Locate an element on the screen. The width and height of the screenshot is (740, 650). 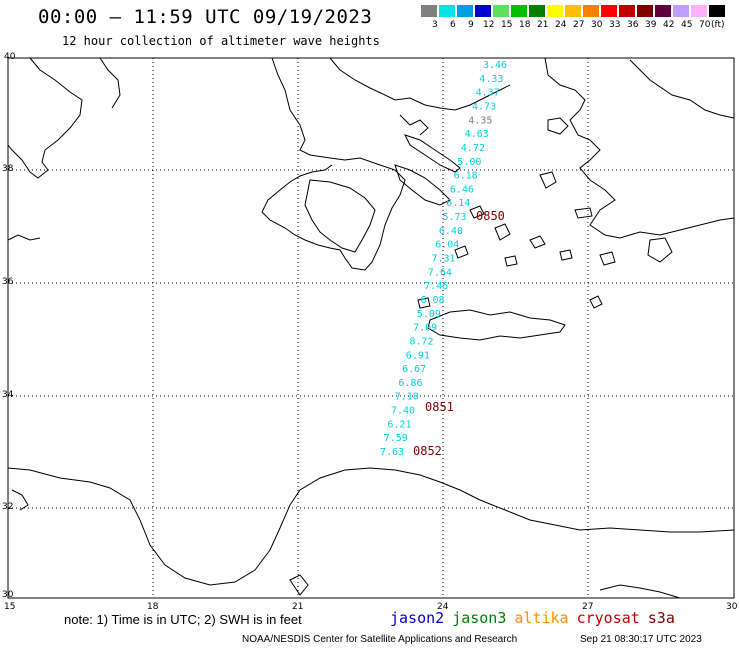
lat-label-32: 32 is located at coordinates (8, 507).